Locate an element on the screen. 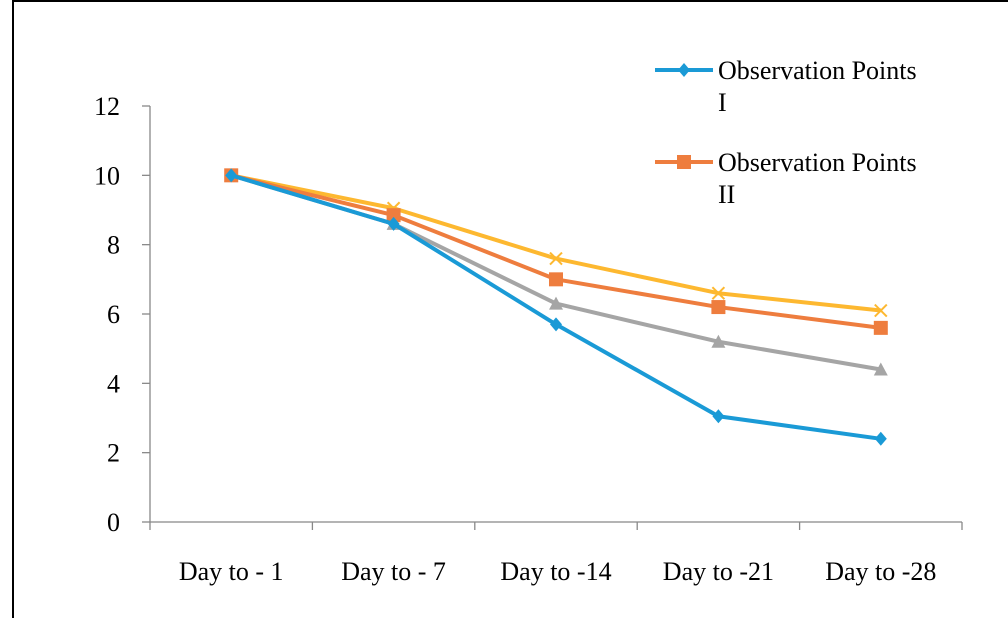 Image resolution: width=1008 pixels, height=618 pixels. x-tick-label: Day to - 7 is located at coordinates (393, 571).